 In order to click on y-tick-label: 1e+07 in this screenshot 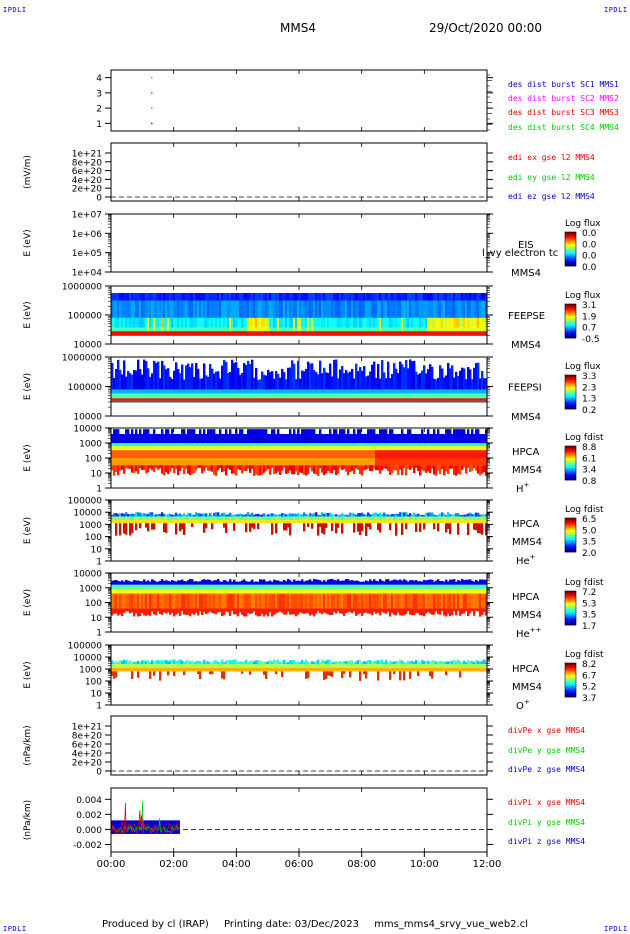, I will do `click(87, 216)`.